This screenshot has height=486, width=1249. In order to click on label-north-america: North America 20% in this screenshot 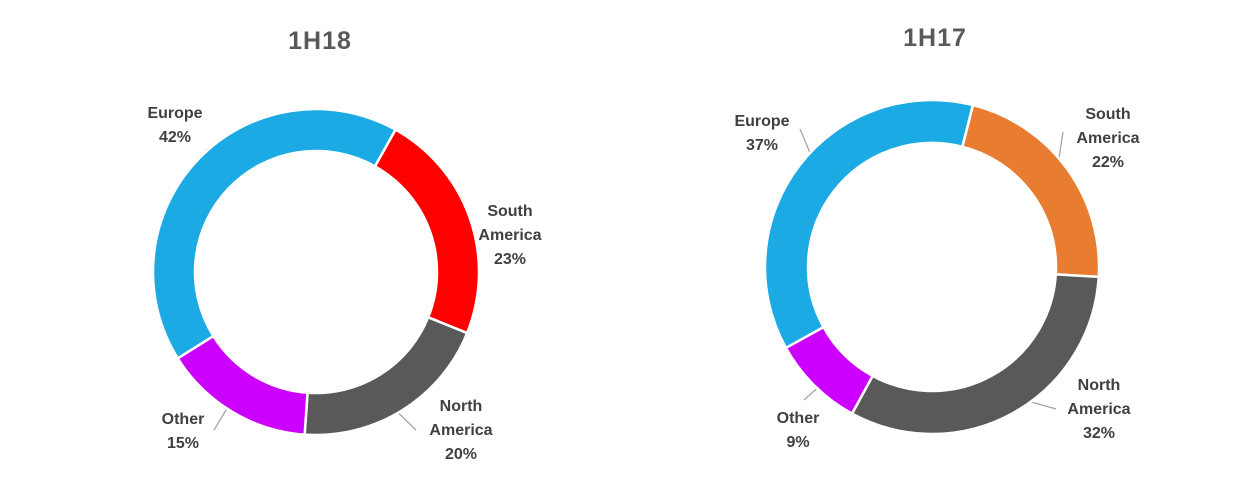, I will do `click(460, 430)`.